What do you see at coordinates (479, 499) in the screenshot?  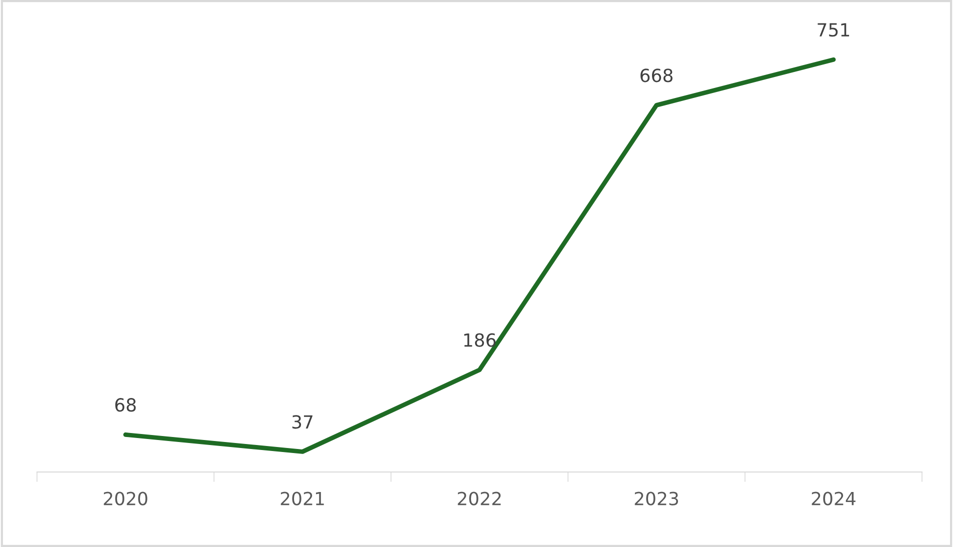 I see `x-tick-label: 2022` at bounding box center [479, 499].